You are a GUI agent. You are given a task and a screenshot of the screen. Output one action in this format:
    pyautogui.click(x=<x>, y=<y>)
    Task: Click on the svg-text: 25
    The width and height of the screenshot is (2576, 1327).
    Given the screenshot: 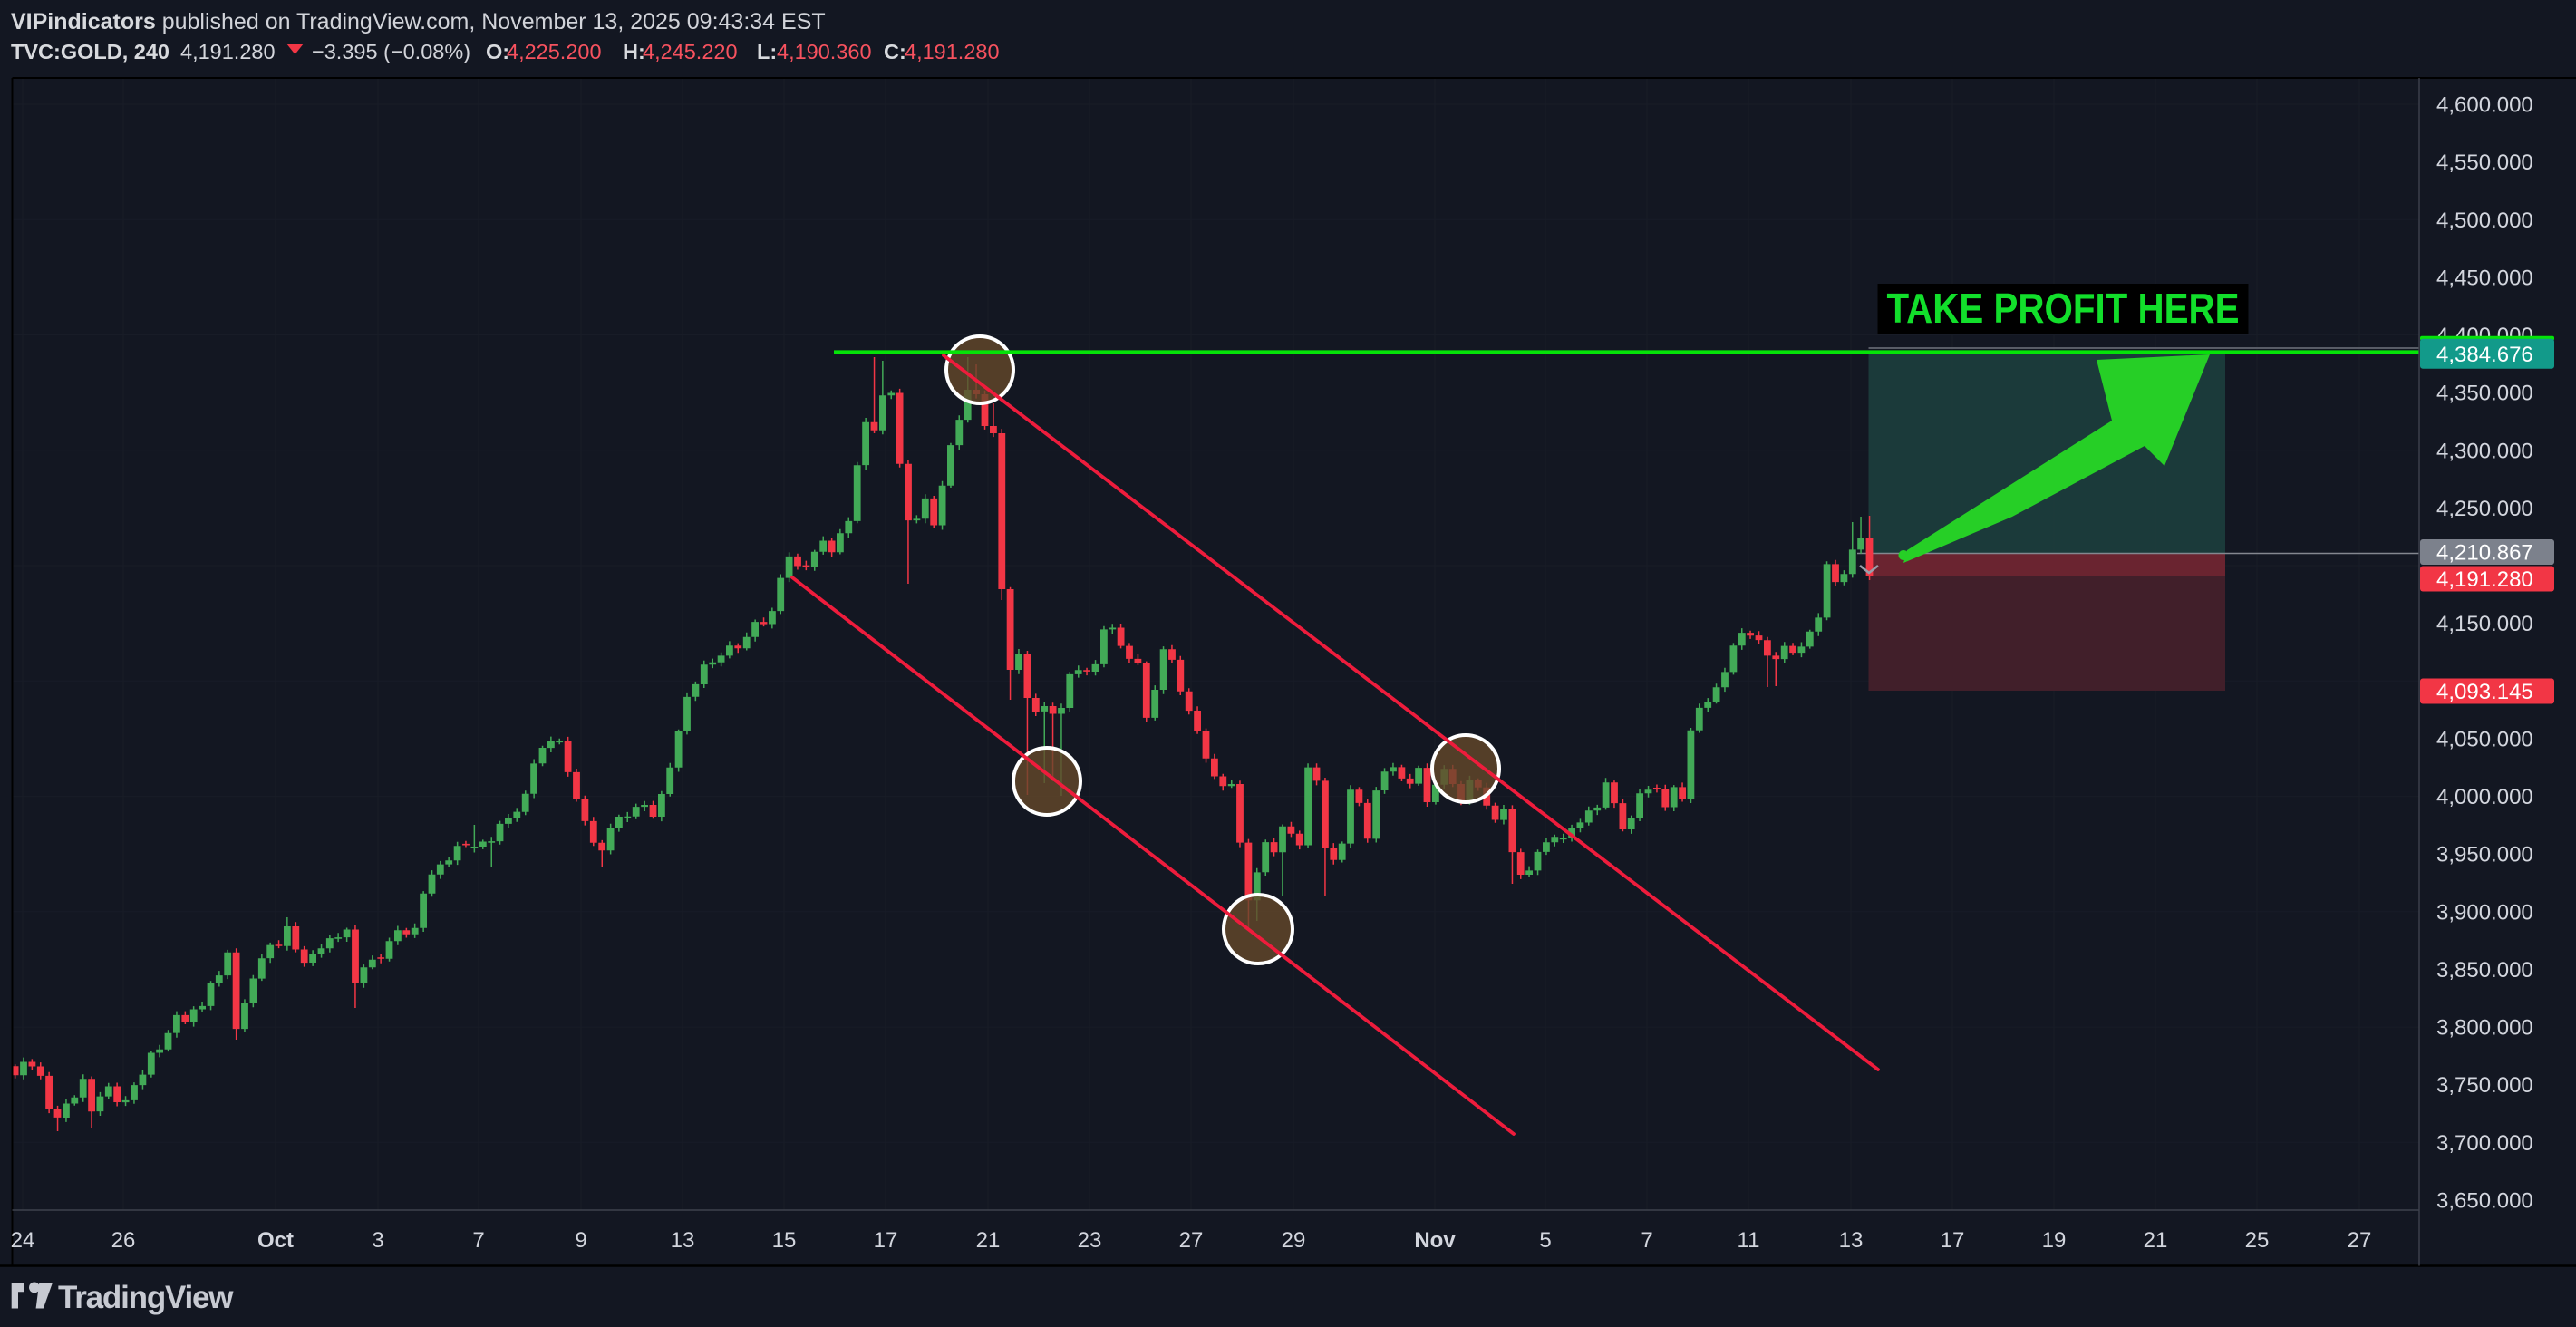 What is the action you would take?
    pyautogui.click(x=2257, y=1240)
    